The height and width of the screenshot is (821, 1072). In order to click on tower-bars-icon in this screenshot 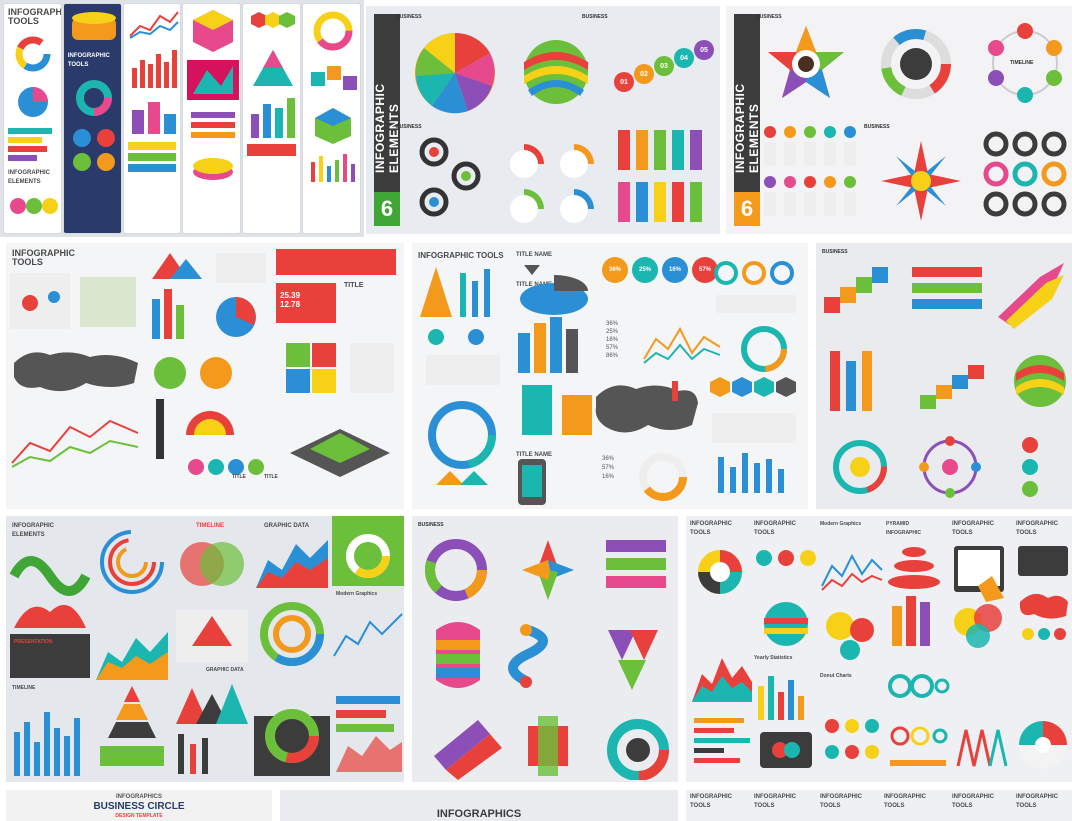, I will do `click(548, 345)`.